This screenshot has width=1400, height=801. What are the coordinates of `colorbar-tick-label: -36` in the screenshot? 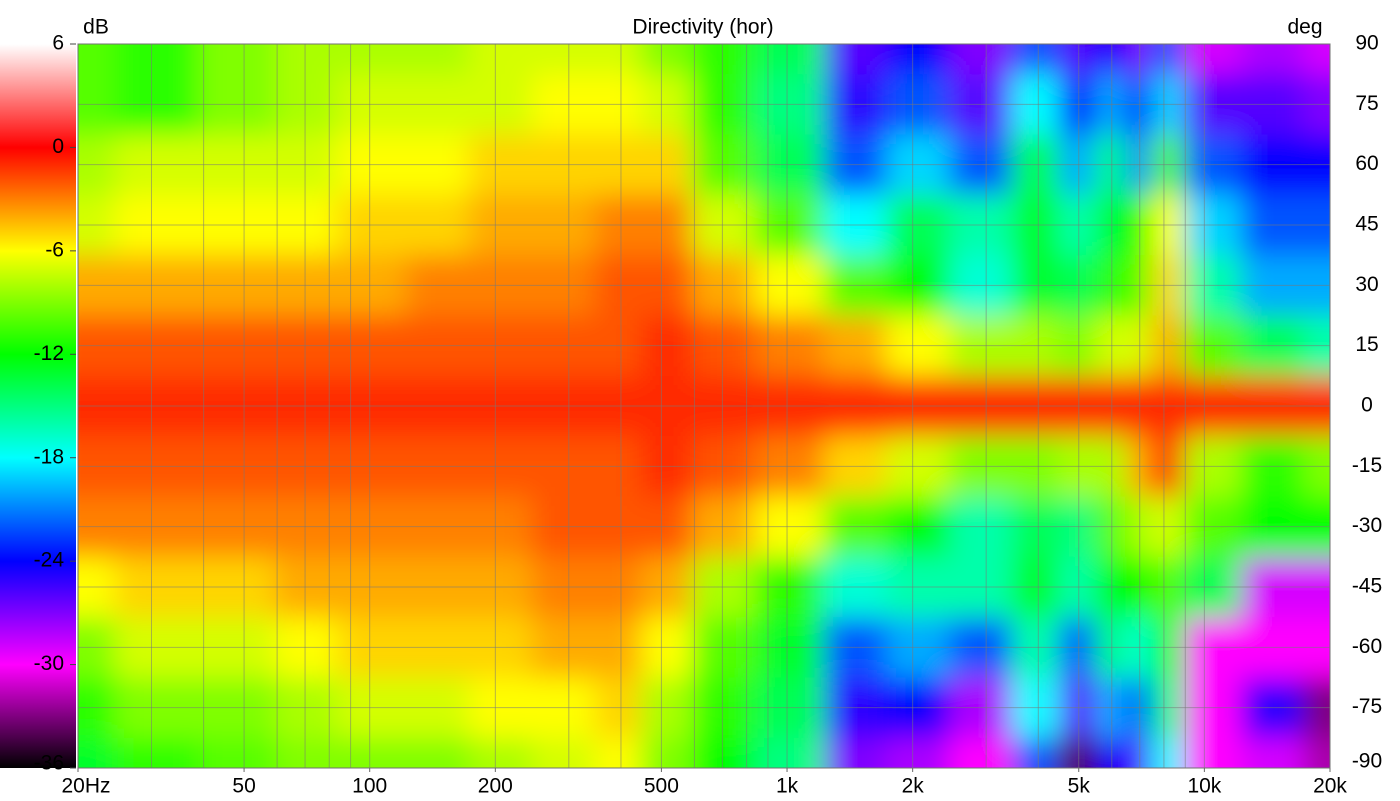 It's located at (49, 763).